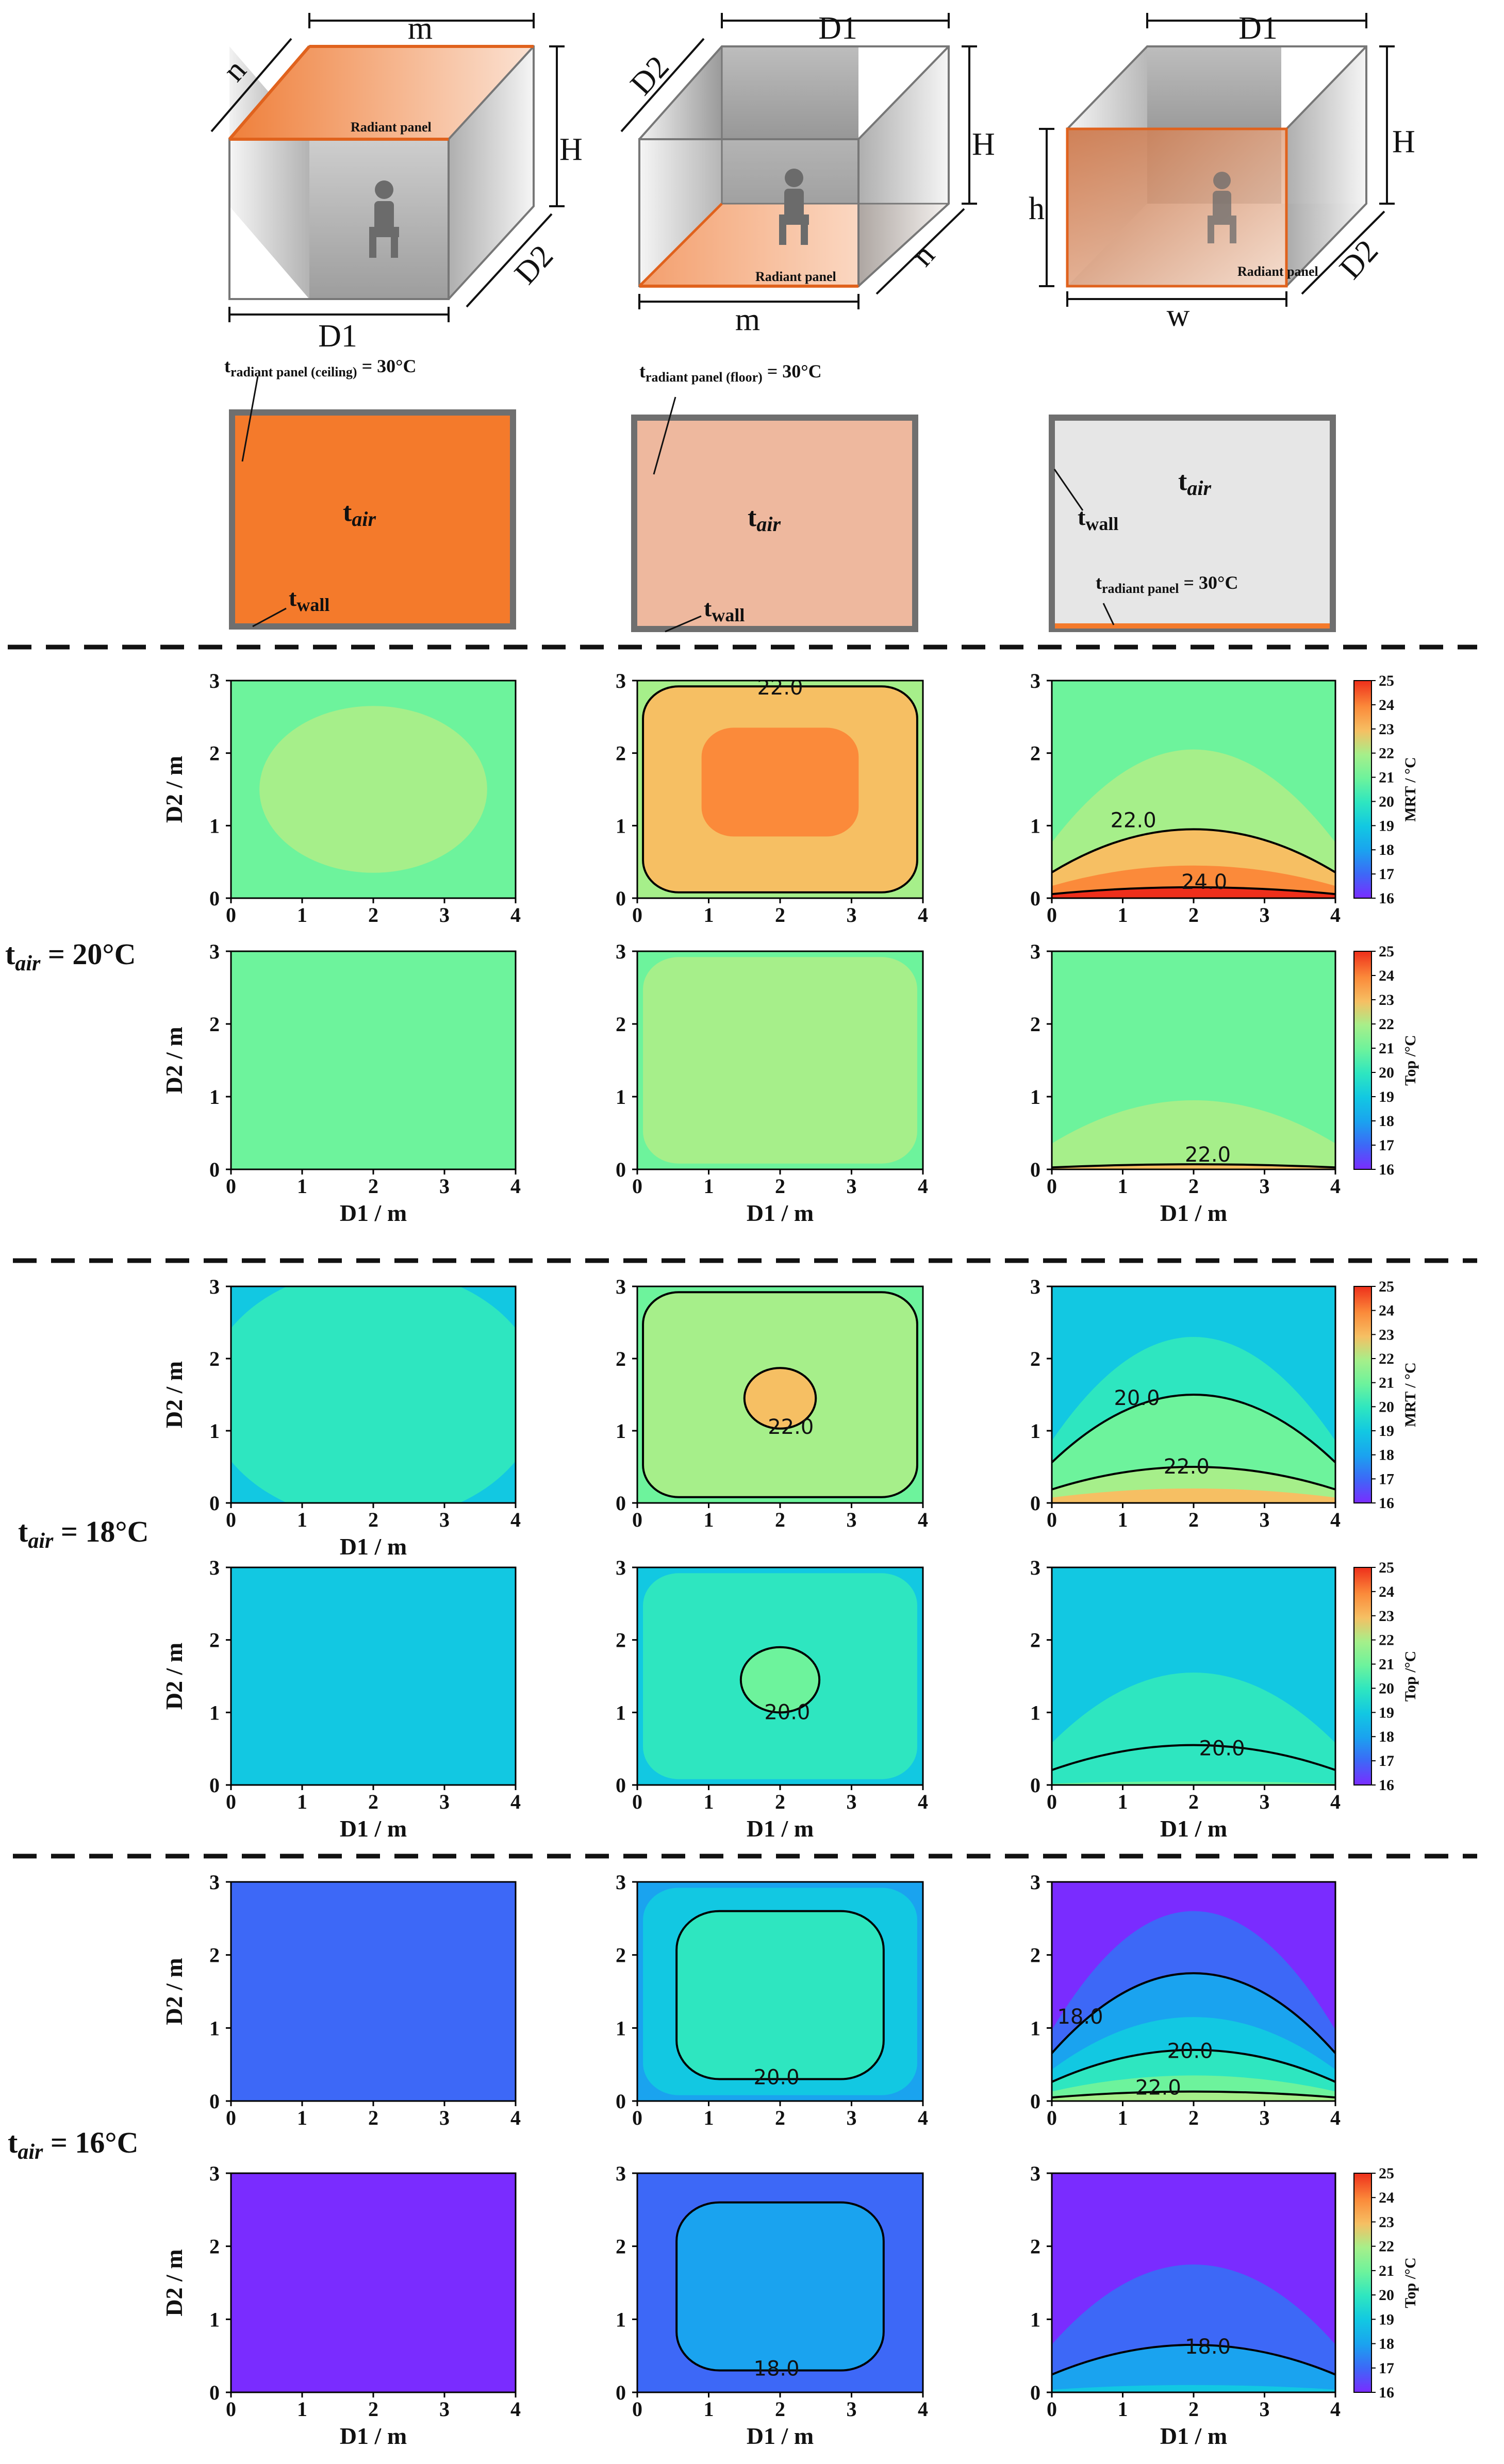 This screenshot has width=1504, height=2464. Describe the element at coordinates (341, 2306) in the screenshot. I see `contour-plot-ceiling-top-16: 0 1 2 3 4 0 1 2 3 D1 / m D2 / m` at that location.